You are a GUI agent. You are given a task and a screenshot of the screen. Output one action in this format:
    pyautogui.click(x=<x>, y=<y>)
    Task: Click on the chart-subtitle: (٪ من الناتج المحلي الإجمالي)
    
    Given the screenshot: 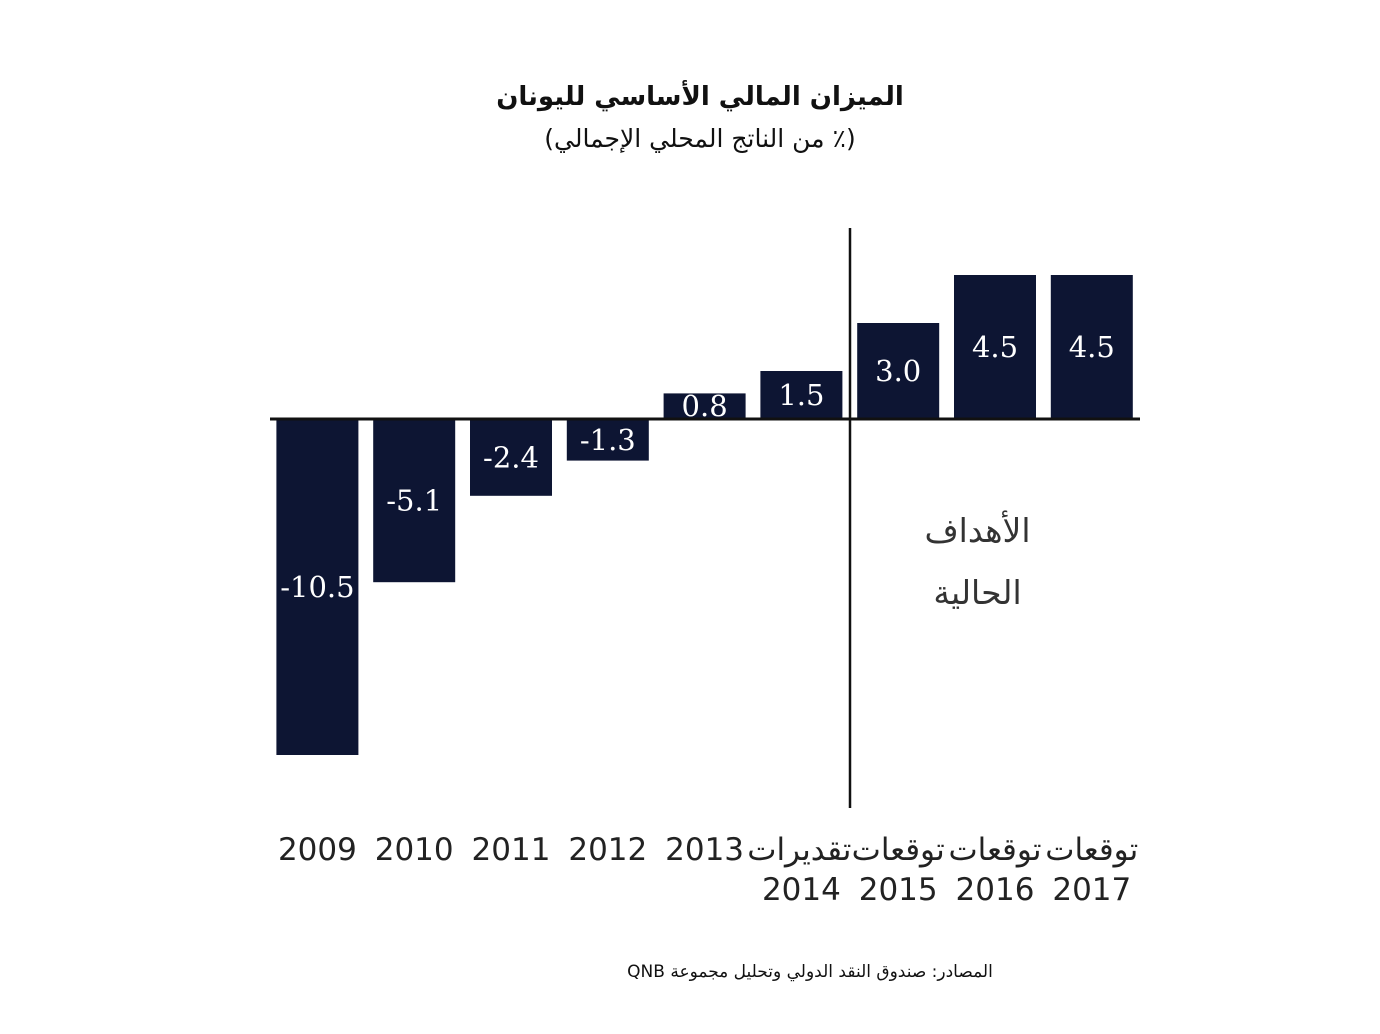 What is the action you would take?
    pyautogui.click(x=700, y=138)
    